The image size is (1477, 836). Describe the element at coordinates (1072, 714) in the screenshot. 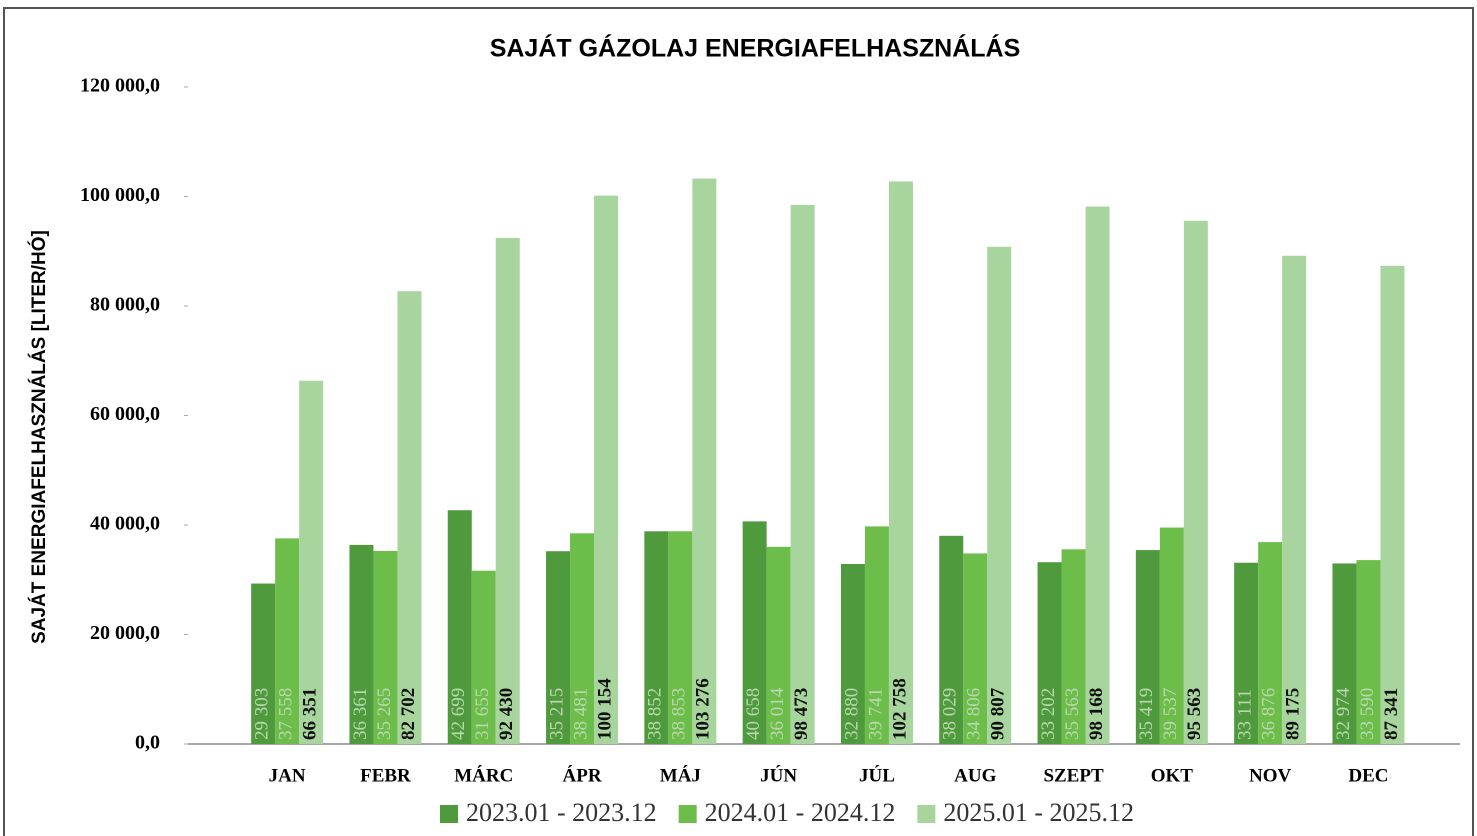

I see `data-label: 35 563` at that location.